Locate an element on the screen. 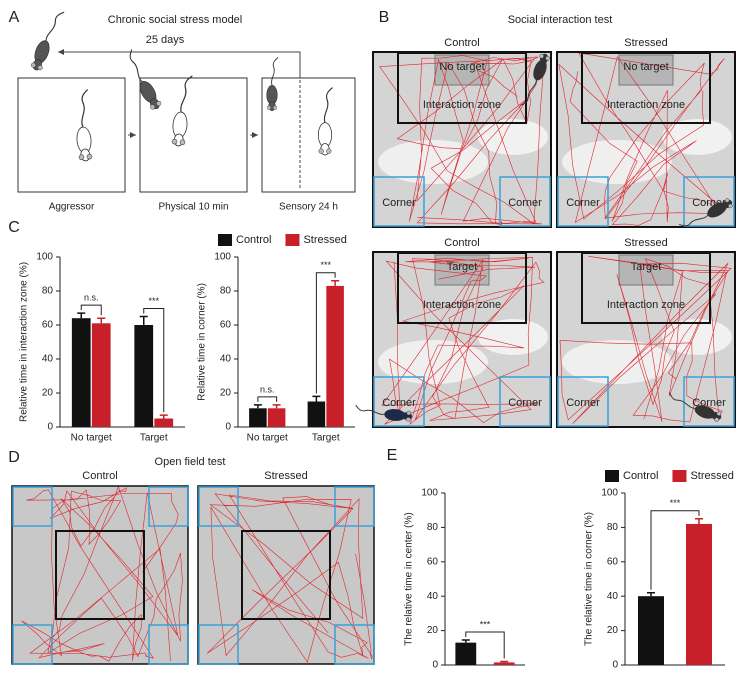 The image size is (750, 678). panel-title: Chronic social stress model is located at coordinates (175, 20).